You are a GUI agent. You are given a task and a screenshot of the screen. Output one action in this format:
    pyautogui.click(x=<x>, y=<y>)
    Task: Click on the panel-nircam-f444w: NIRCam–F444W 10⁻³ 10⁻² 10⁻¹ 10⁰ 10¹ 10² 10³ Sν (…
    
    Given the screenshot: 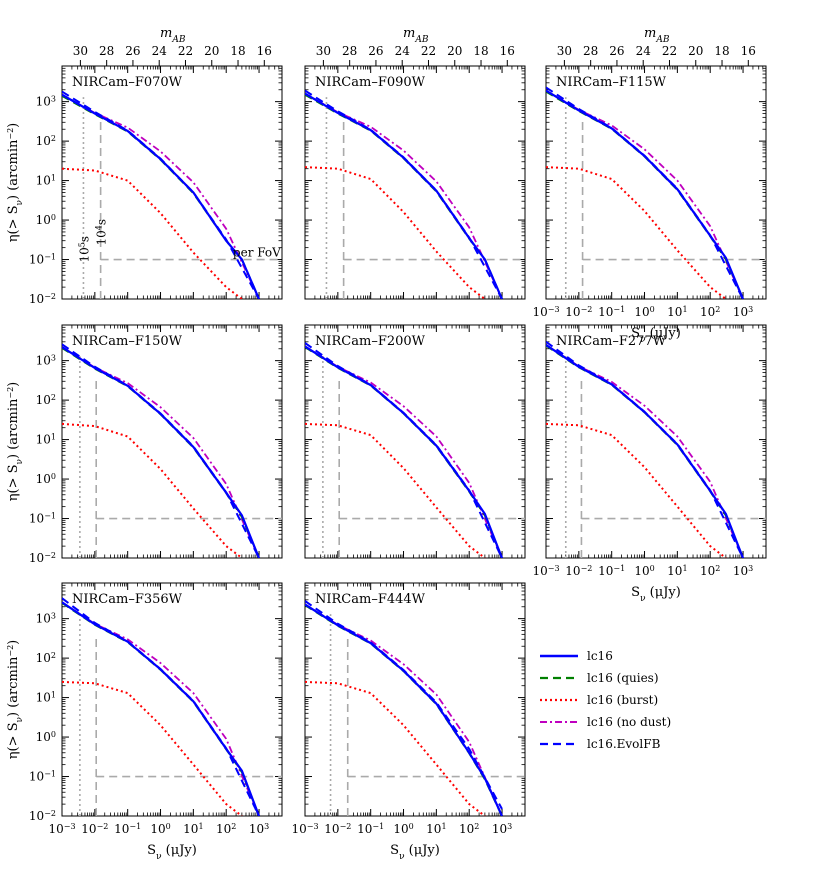 What is the action you would take?
    pyautogui.click(x=408, y=722)
    